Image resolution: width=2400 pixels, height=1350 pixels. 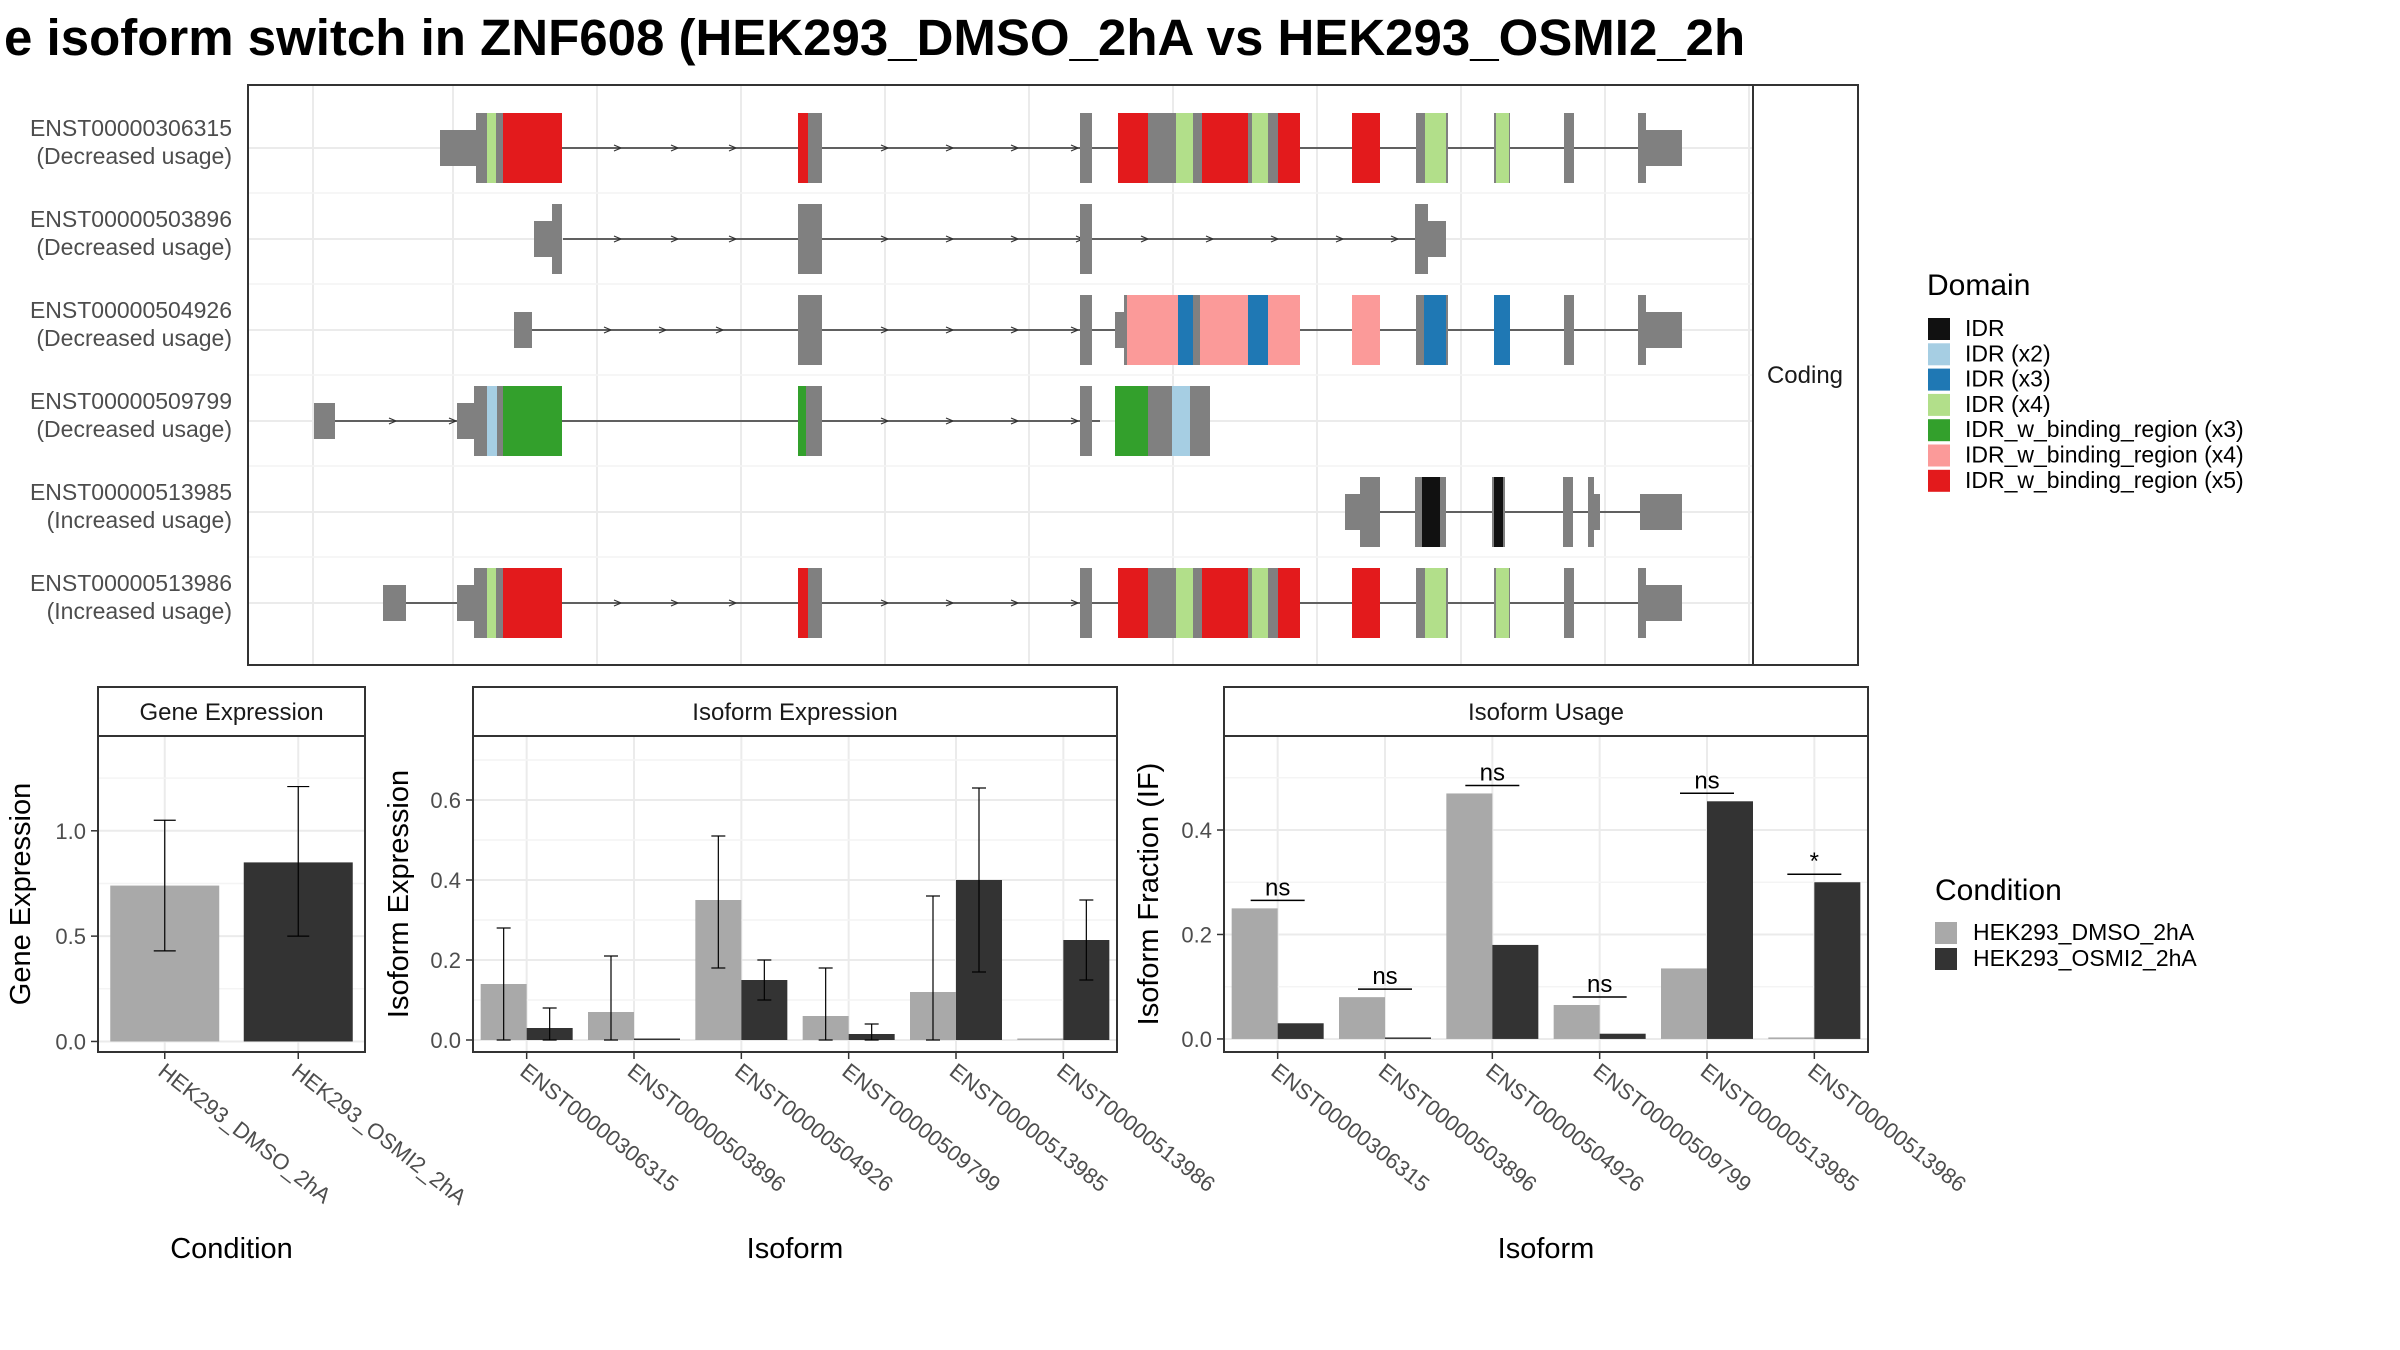 I want to click on y-tick-label: 0.2, so click(x=1196, y=934).